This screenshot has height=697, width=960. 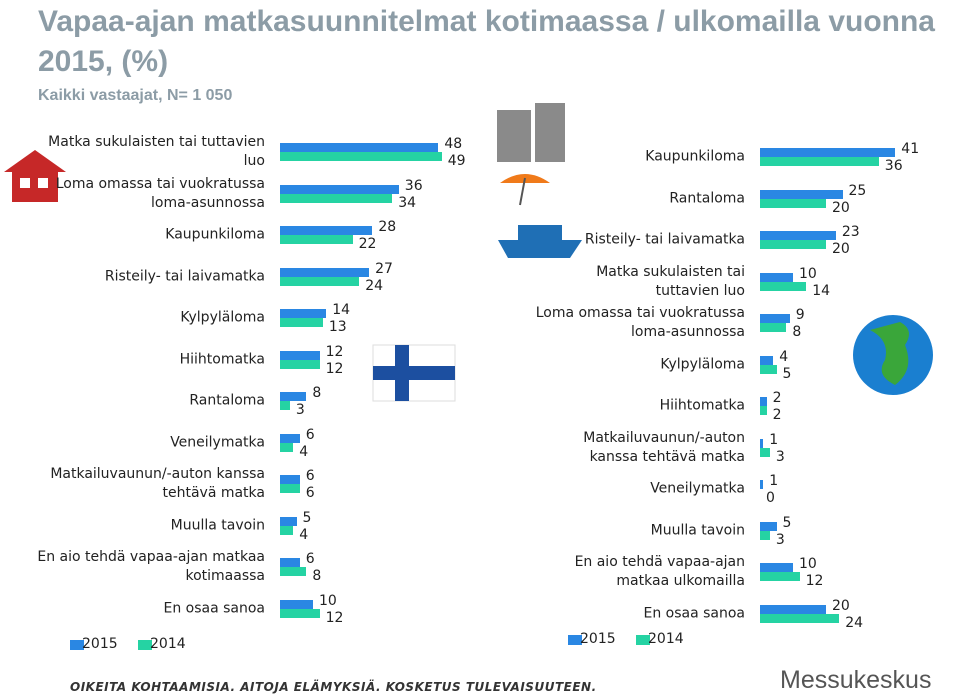 I want to click on category-label: Hiihtomatka, so click(x=222, y=359).